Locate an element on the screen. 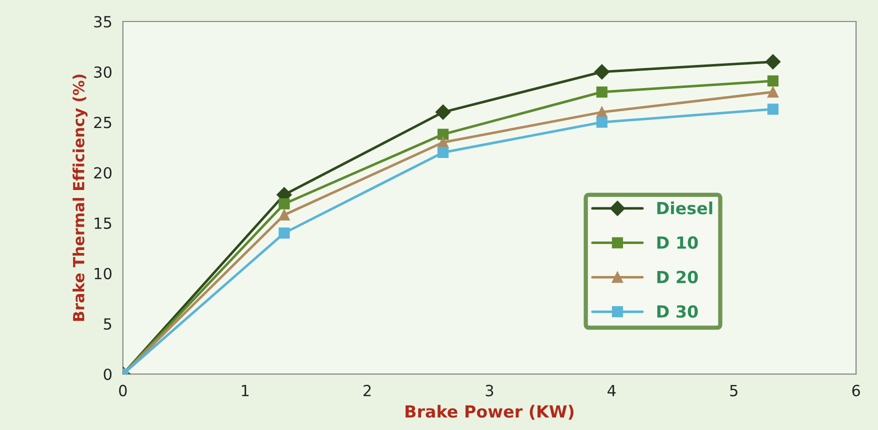  x-axis-title: Brake Power (KW) is located at coordinates (490, 412).